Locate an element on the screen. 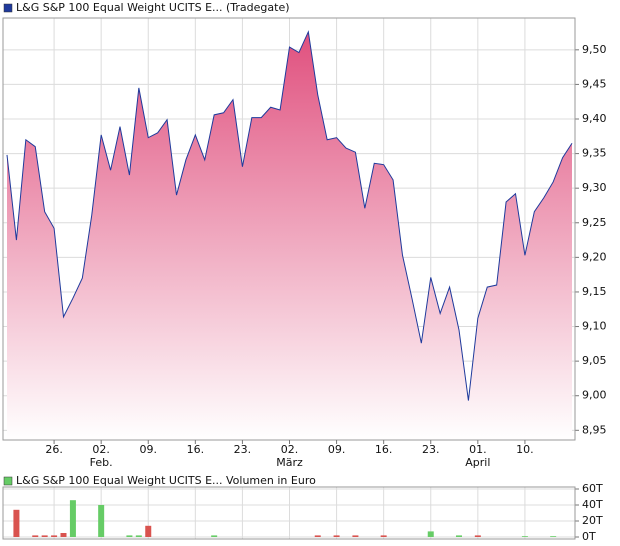  y-tick-label: 9,05 is located at coordinates (594, 360).